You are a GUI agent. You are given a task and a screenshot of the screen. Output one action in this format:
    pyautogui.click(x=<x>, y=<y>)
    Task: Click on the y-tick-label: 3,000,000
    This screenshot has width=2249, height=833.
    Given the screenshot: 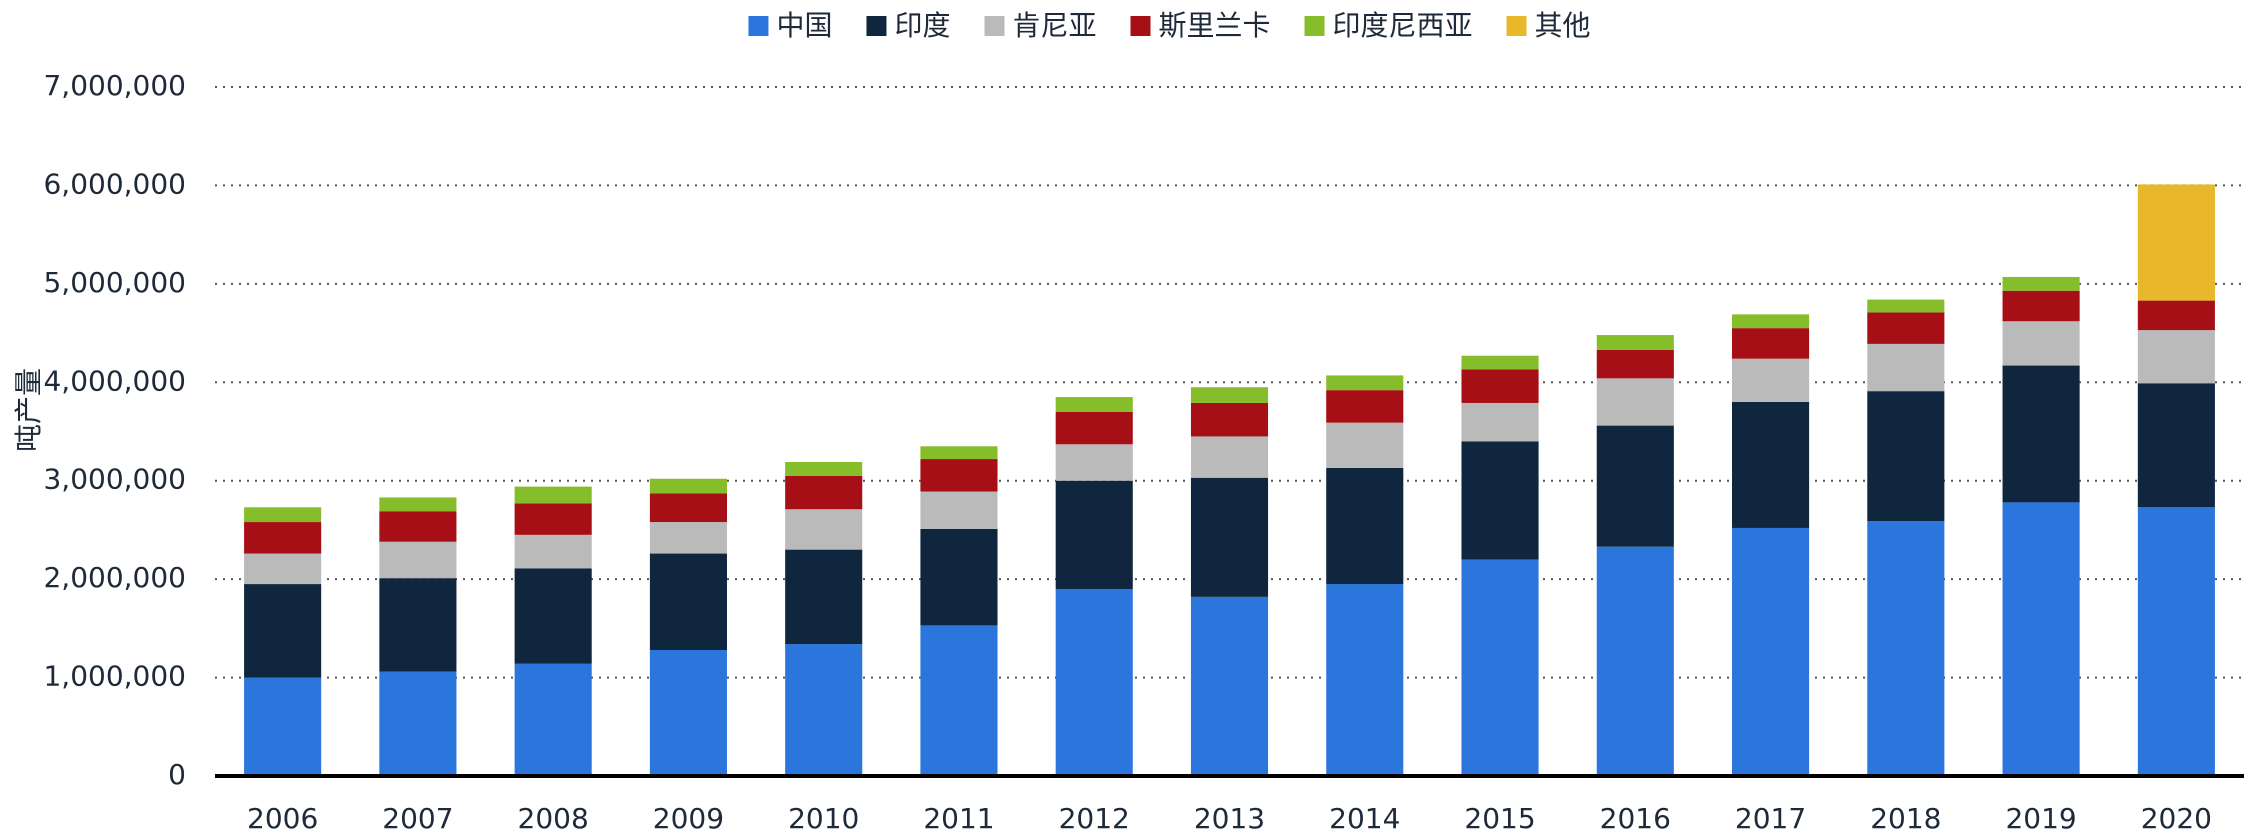 What is the action you would take?
    pyautogui.click(x=114, y=479)
    